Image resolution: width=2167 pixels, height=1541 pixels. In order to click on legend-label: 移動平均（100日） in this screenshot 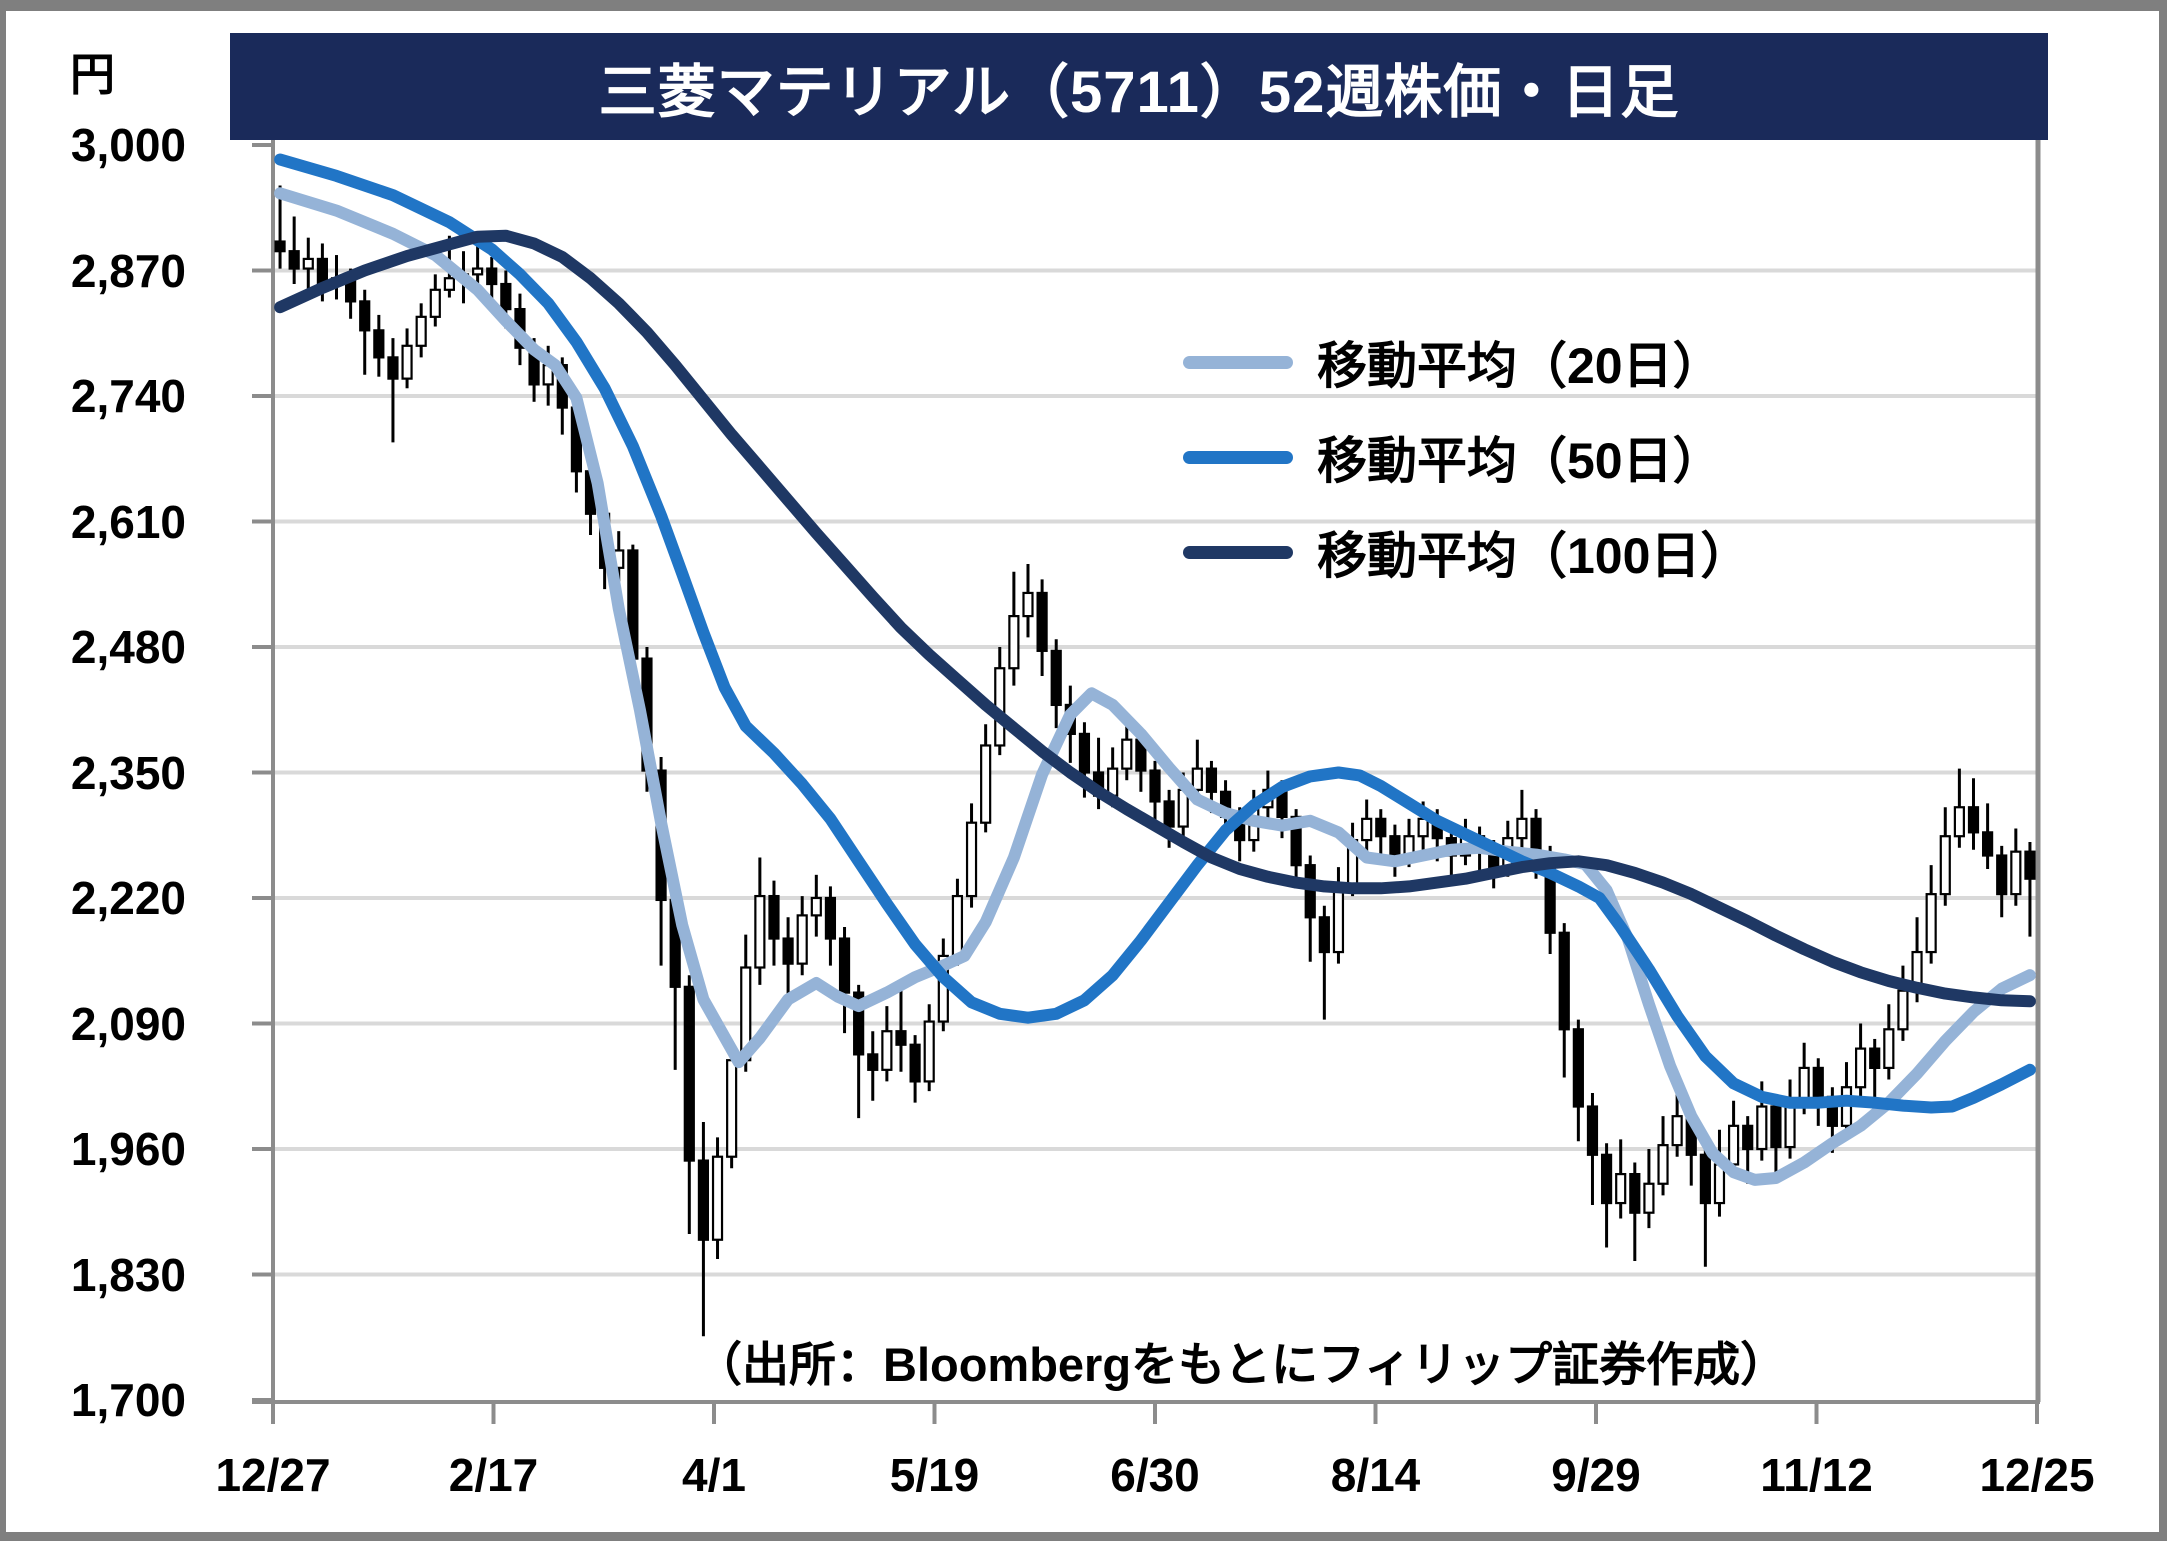, I will do `click(1534, 556)`.